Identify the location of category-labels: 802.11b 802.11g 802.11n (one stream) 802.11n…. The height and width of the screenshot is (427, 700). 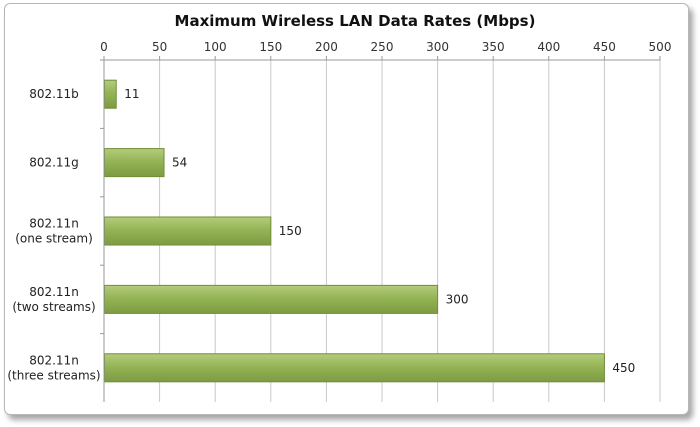
(55, 220).